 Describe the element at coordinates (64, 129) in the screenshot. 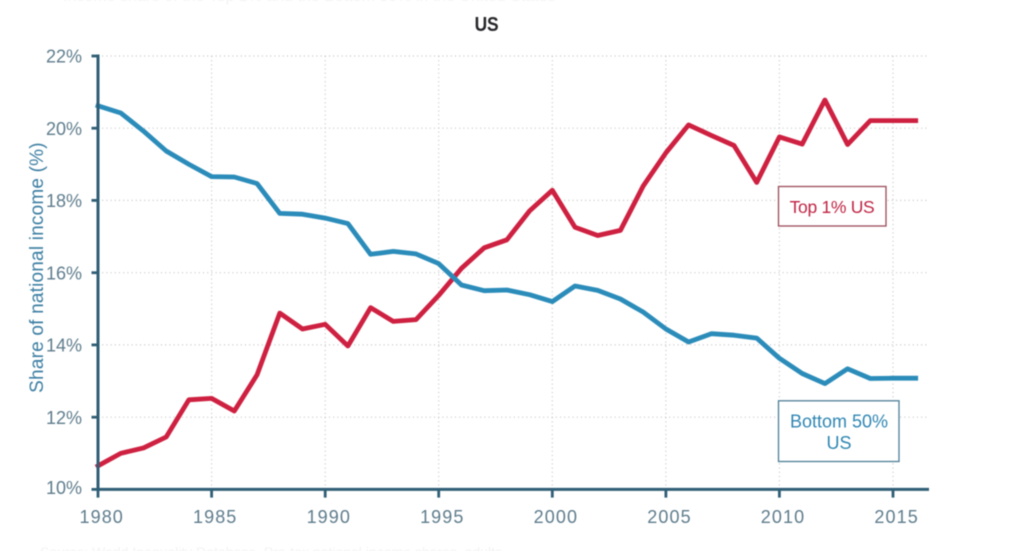

I see `svg-text: 20%` at that location.